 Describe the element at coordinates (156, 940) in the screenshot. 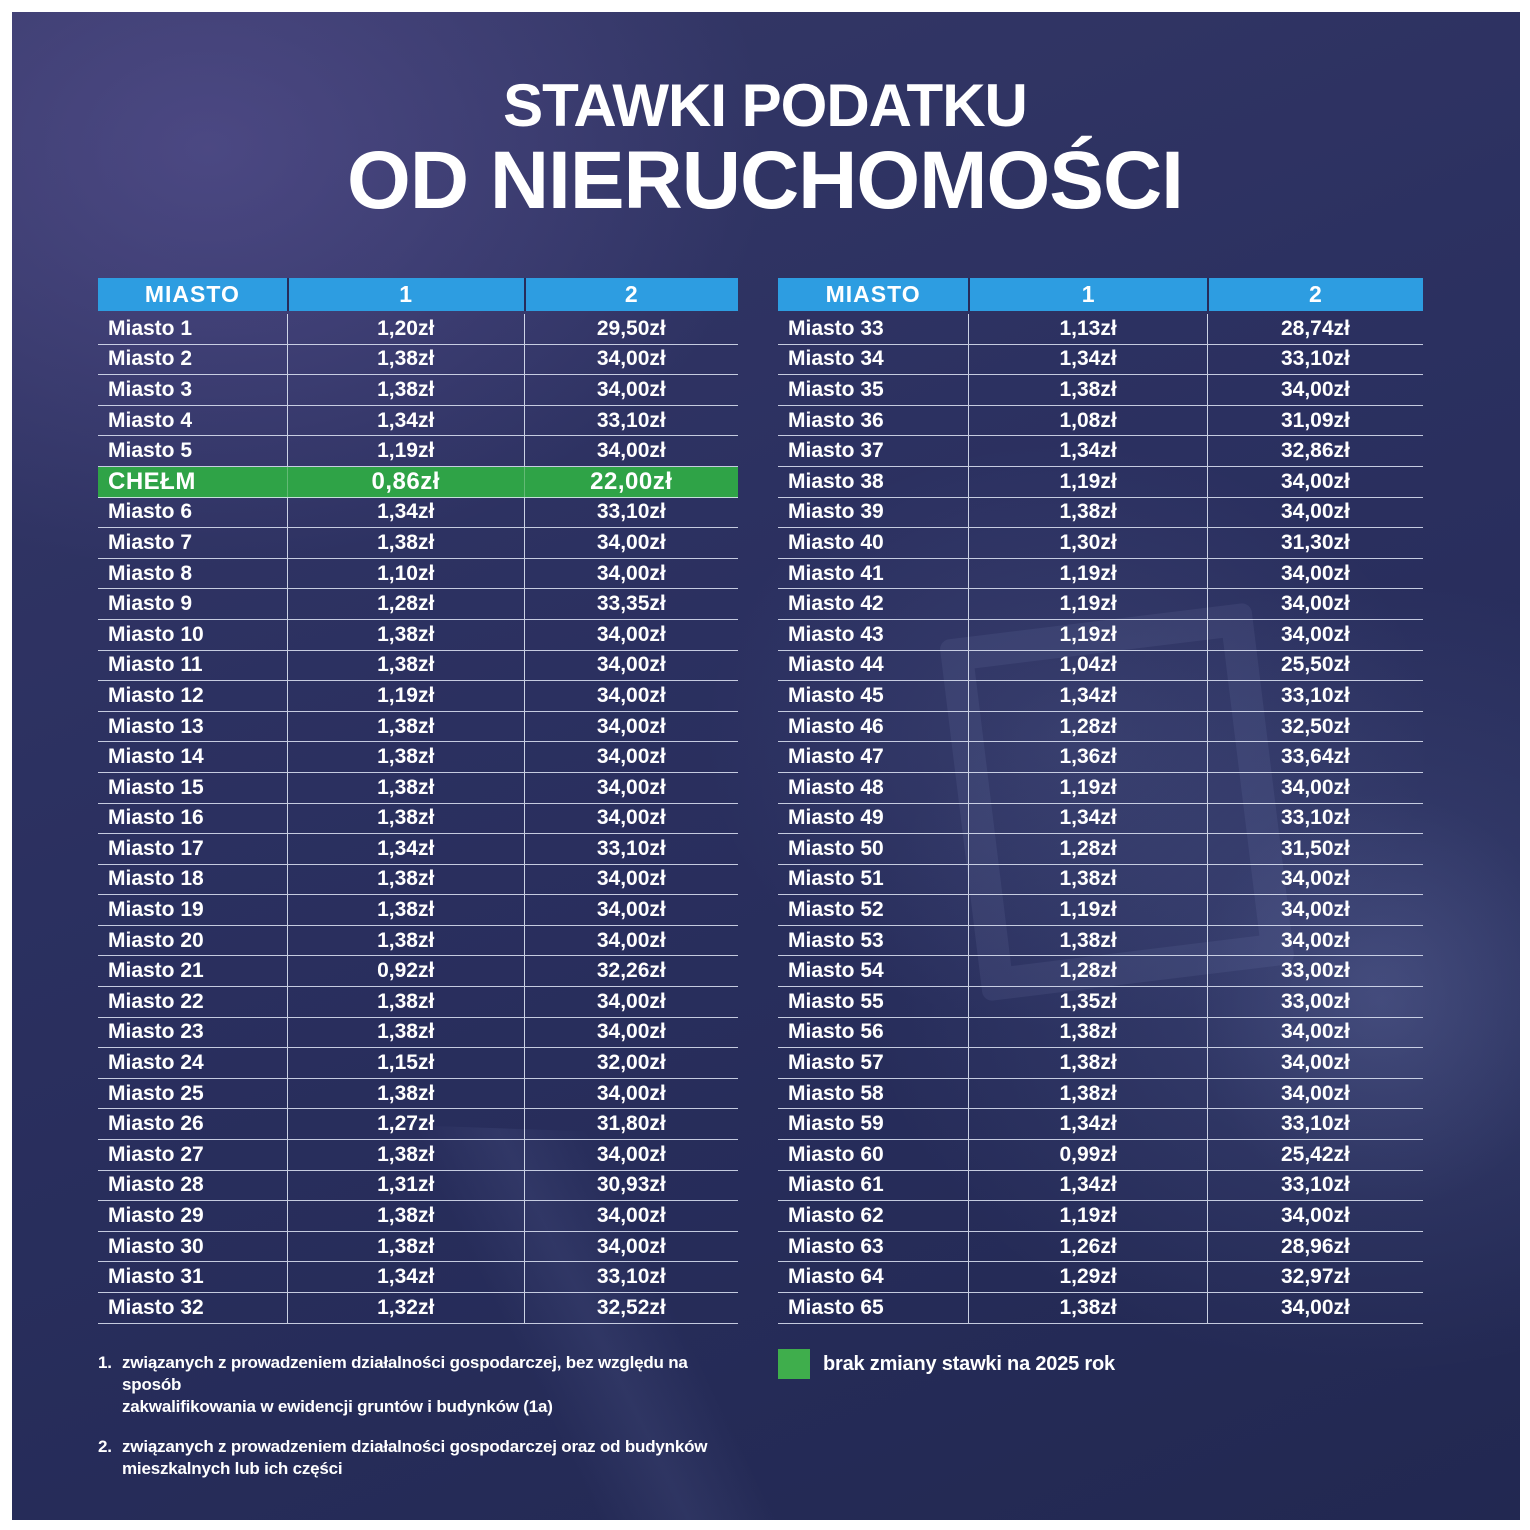

I see `city-name-cell: Miasto 20` at that location.